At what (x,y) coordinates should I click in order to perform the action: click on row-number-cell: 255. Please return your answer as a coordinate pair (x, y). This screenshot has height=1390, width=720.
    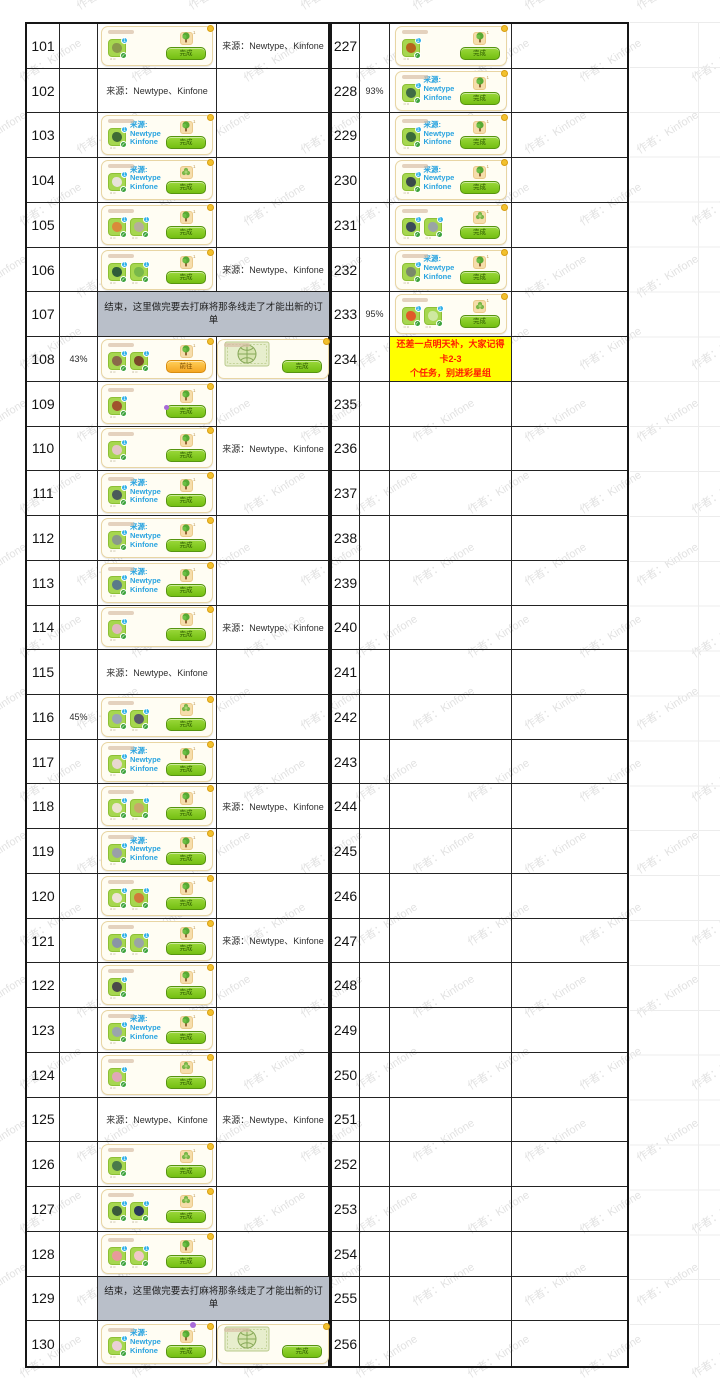
    Looking at the image, I should click on (346, 1299).